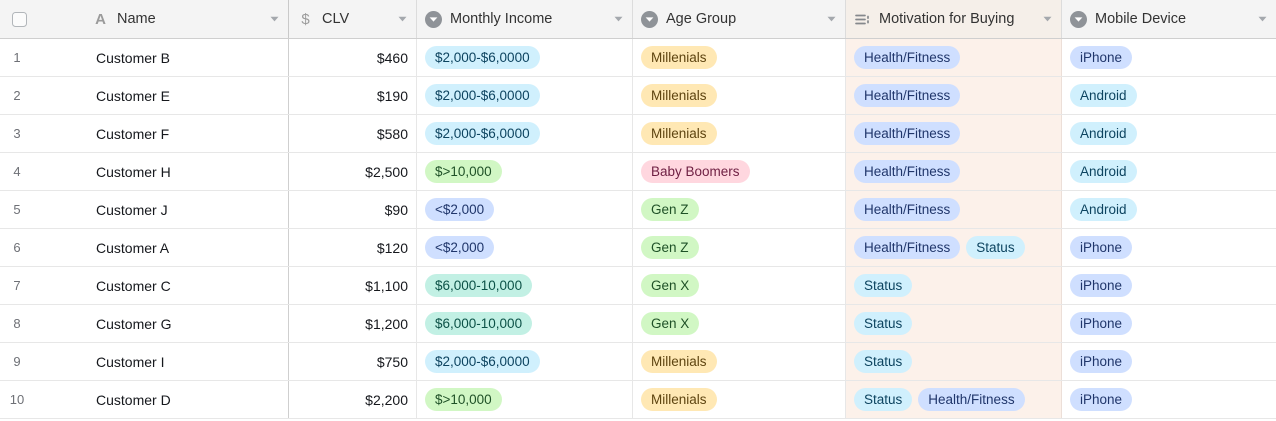 The image size is (1276, 421). Describe the element at coordinates (144, 95) in the screenshot. I see `name-cell: 2 Customer E` at that location.